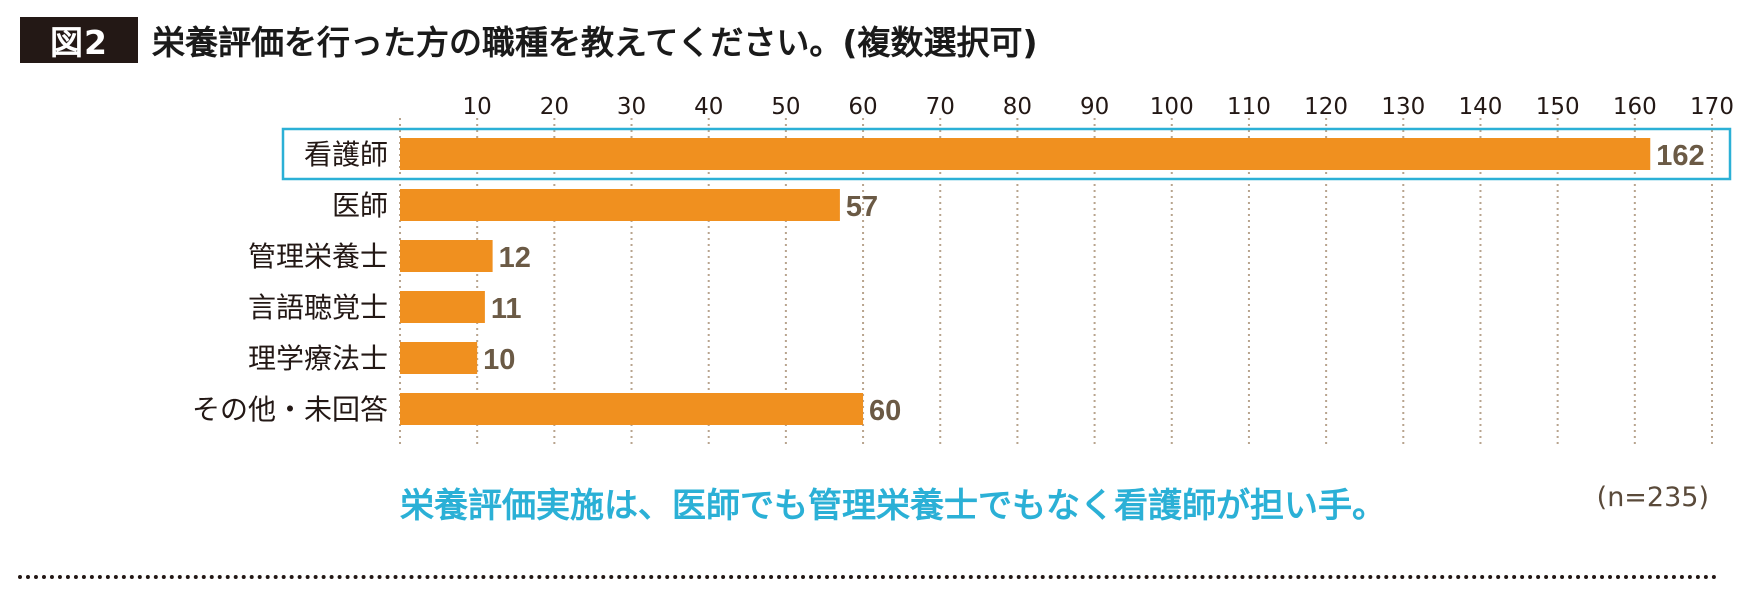  I want to click on figure-number-badge: 図2, so click(79, 40).